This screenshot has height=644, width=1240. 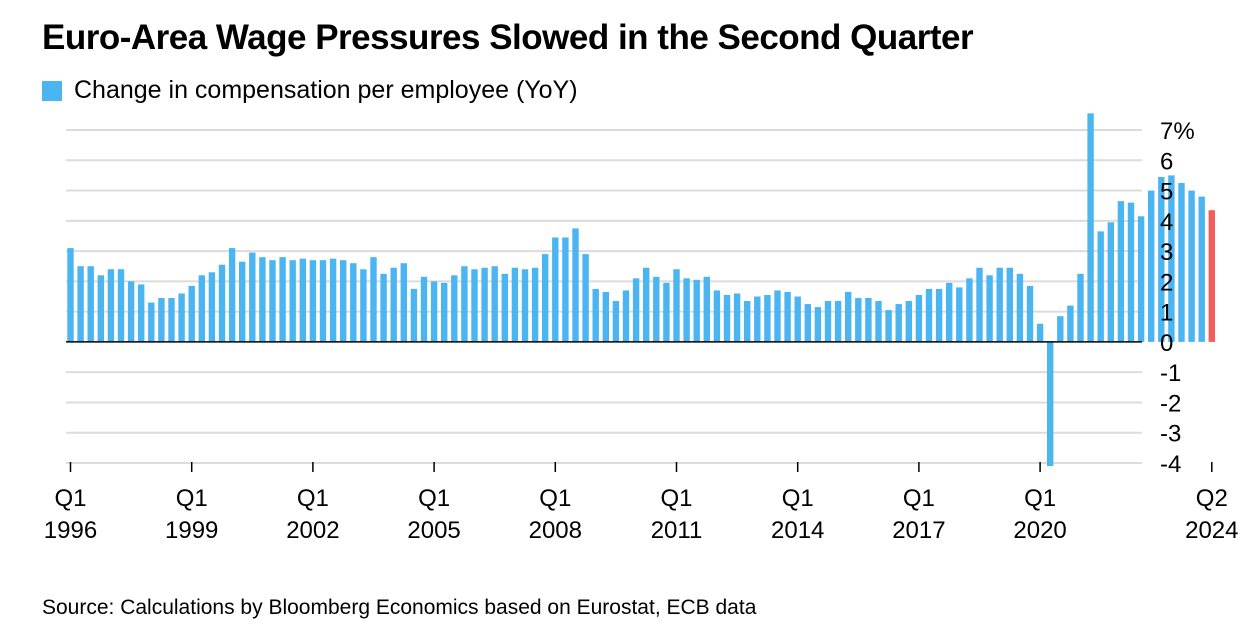 I want to click on y-tick-label: -2, so click(x=1170, y=403).